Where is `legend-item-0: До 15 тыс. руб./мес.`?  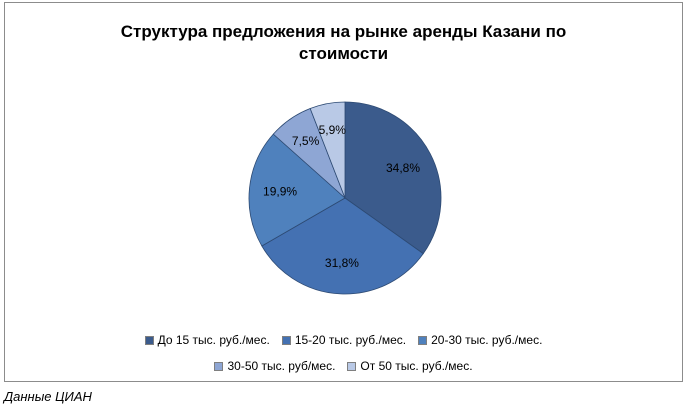
legend-item-0: До 15 тыс. руб./мес. is located at coordinates (207, 340).